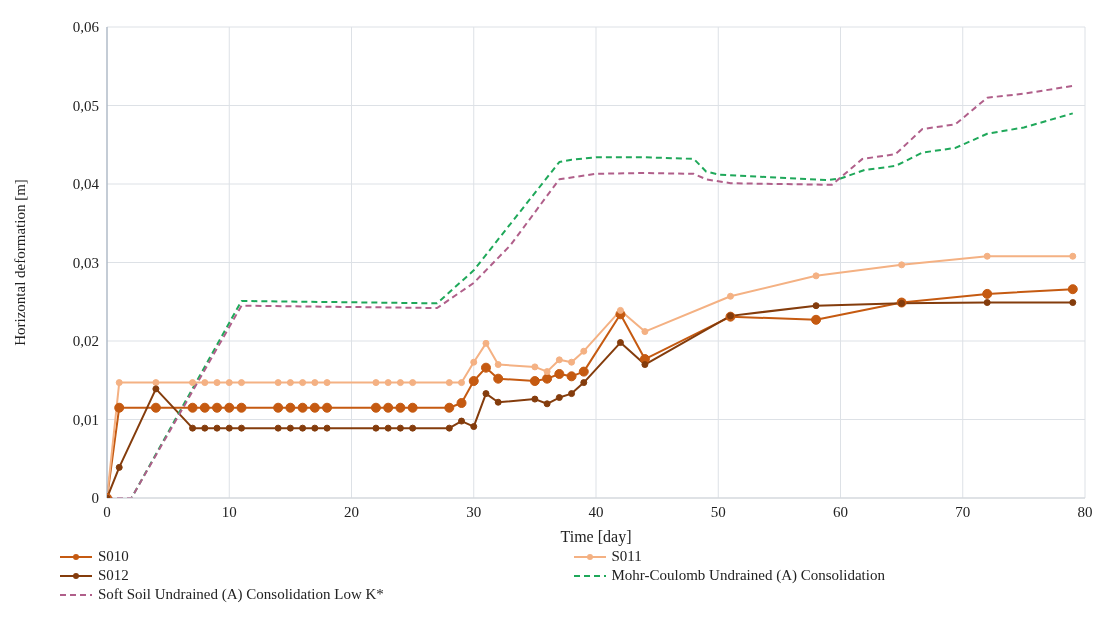 This screenshot has height=619, width=1102. Describe the element at coordinates (86, 27) in the screenshot. I see `y-tick-label: 0,06` at that location.